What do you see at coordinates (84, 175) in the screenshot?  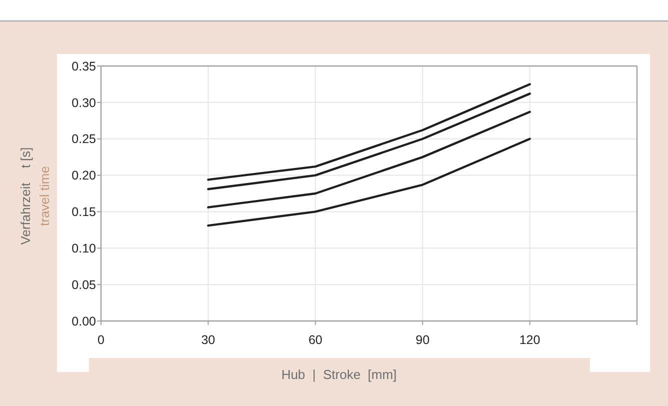 I see `y-tick-label: 0.20` at bounding box center [84, 175].